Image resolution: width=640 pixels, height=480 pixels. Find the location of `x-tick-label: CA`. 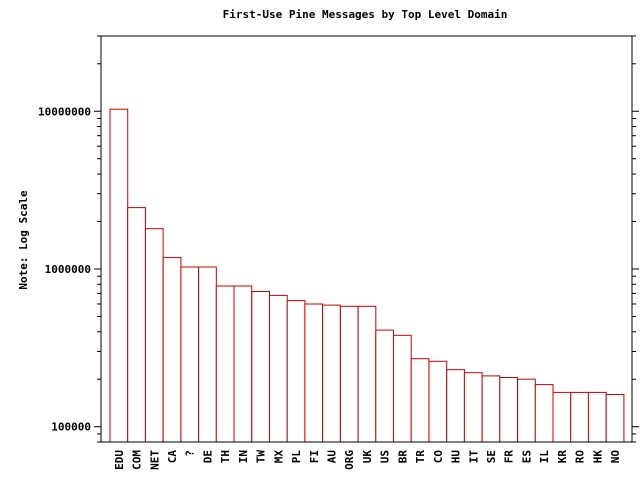

x-tick-label: CA is located at coordinates (172, 457).